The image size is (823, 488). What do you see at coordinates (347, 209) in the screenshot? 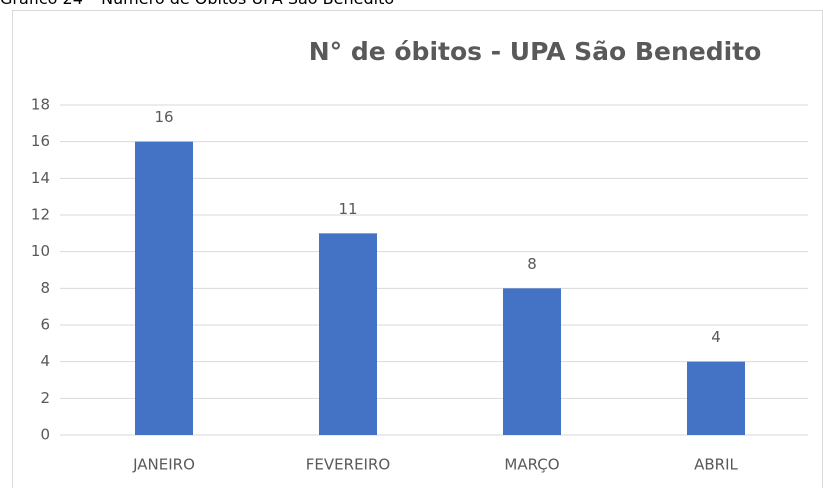
I see `data-label: 11` at bounding box center [347, 209].